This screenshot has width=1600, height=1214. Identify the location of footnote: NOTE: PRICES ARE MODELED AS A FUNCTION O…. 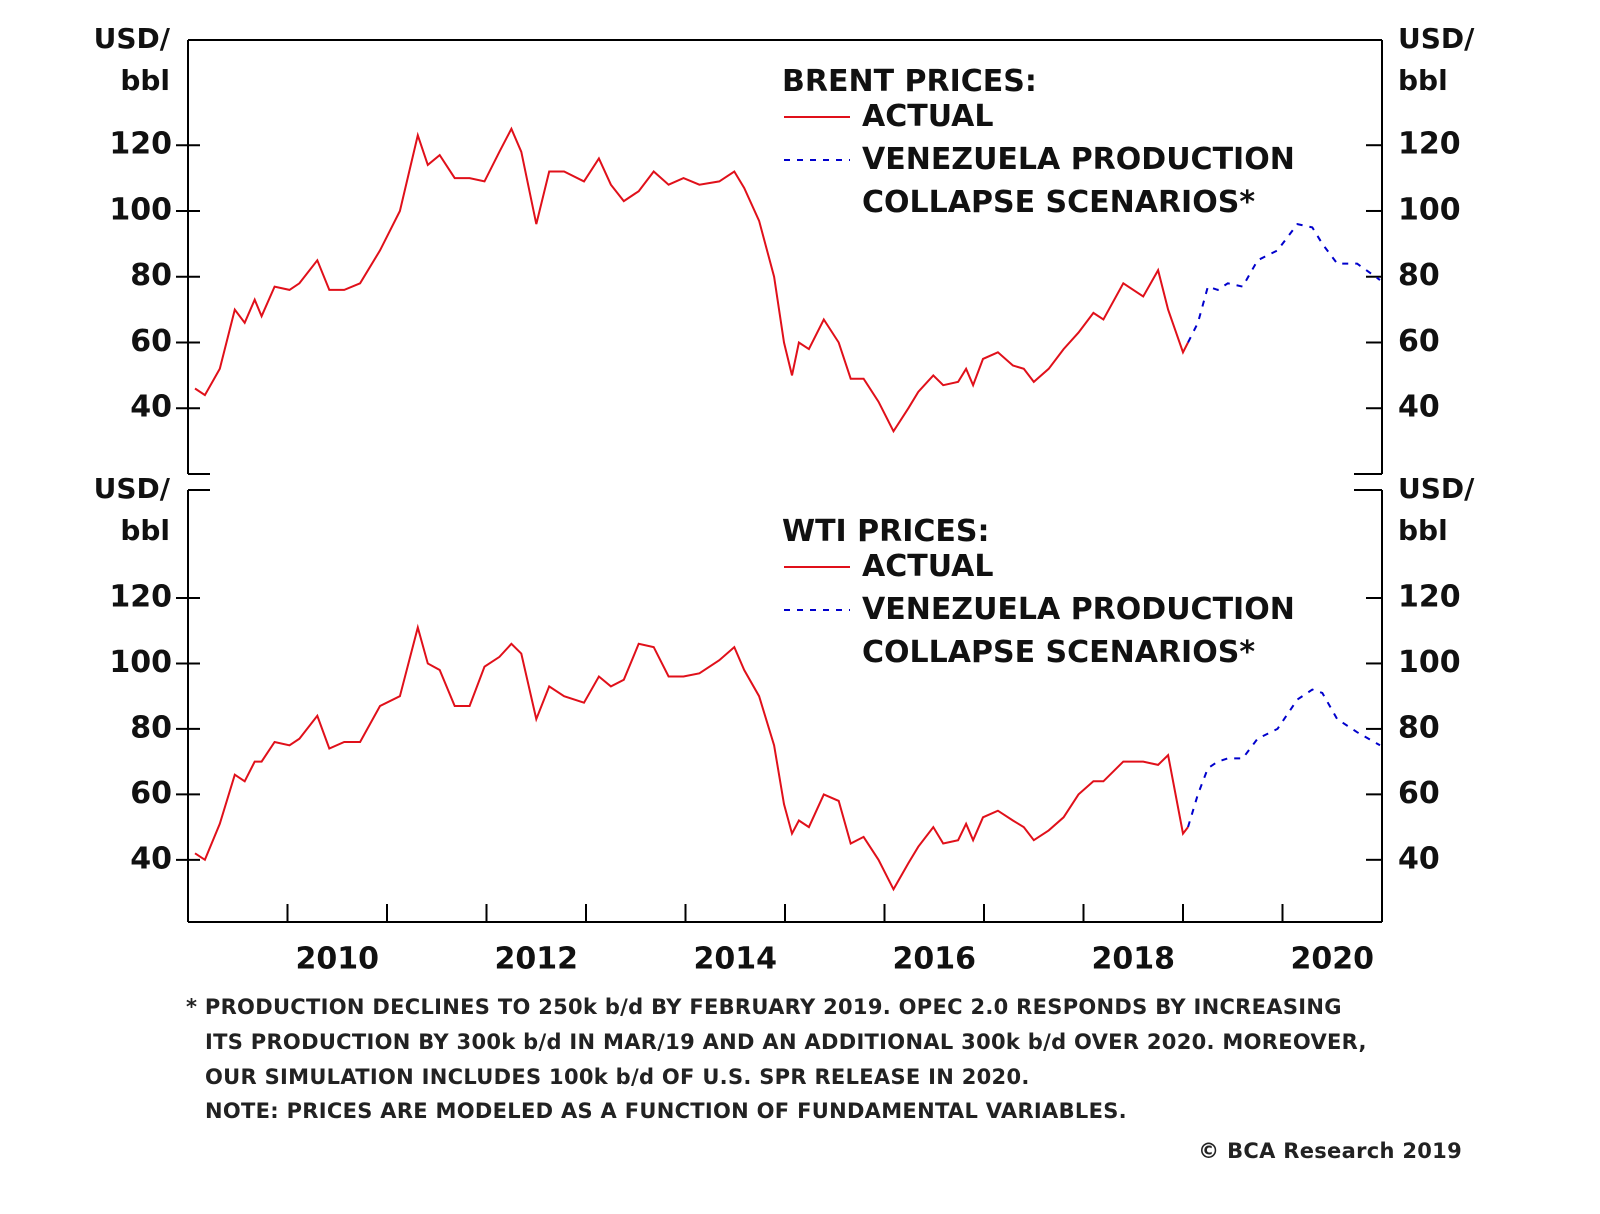
(666, 1111).